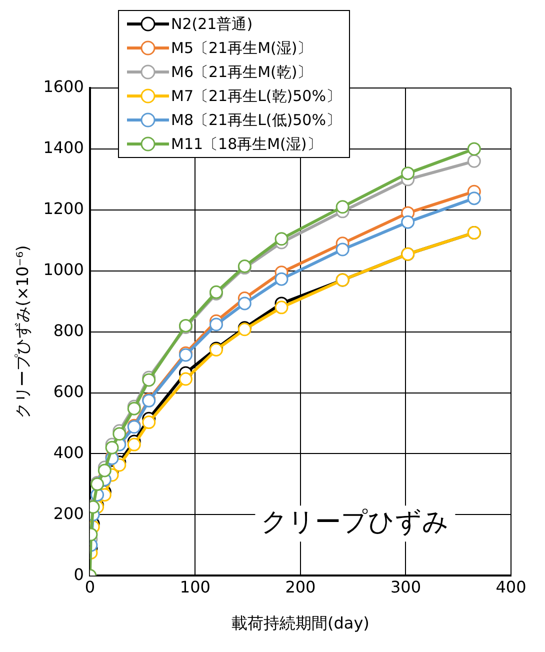 Image resolution: width=545 pixels, height=652 pixels. Describe the element at coordinates (256, 96) in the screenshot. I see `legend-label: M7〔21再生L(乾)50%〕` at that location.